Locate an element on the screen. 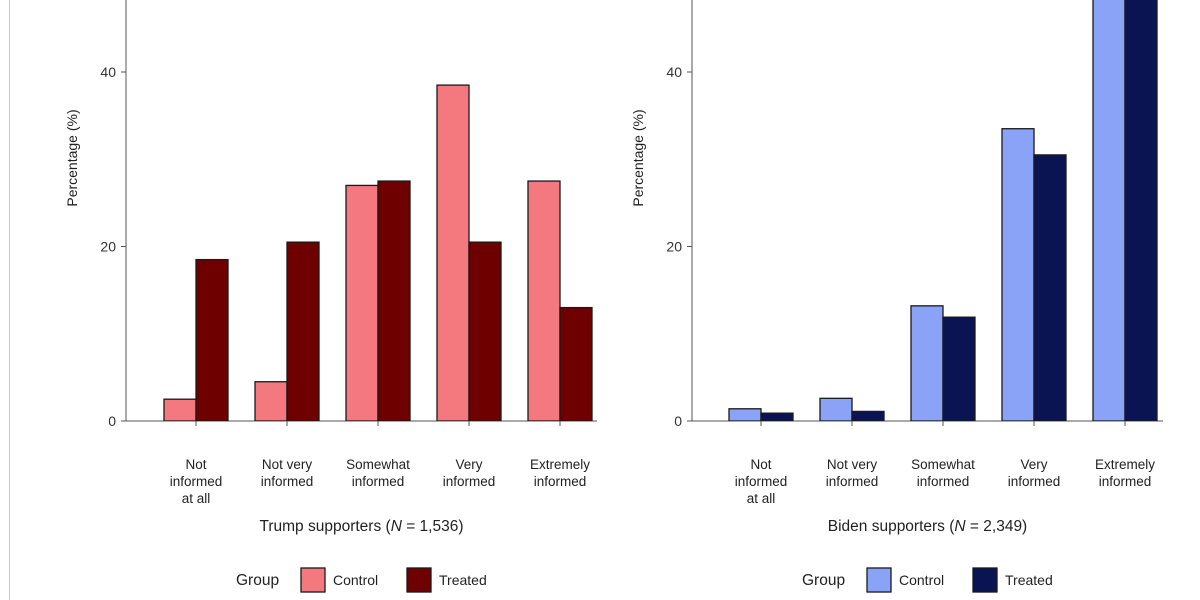 The height and width of the screenshot is (600, 1200). x-axis-title: Biden supporters (N = 2,349) is located at coordinates (927, 526).